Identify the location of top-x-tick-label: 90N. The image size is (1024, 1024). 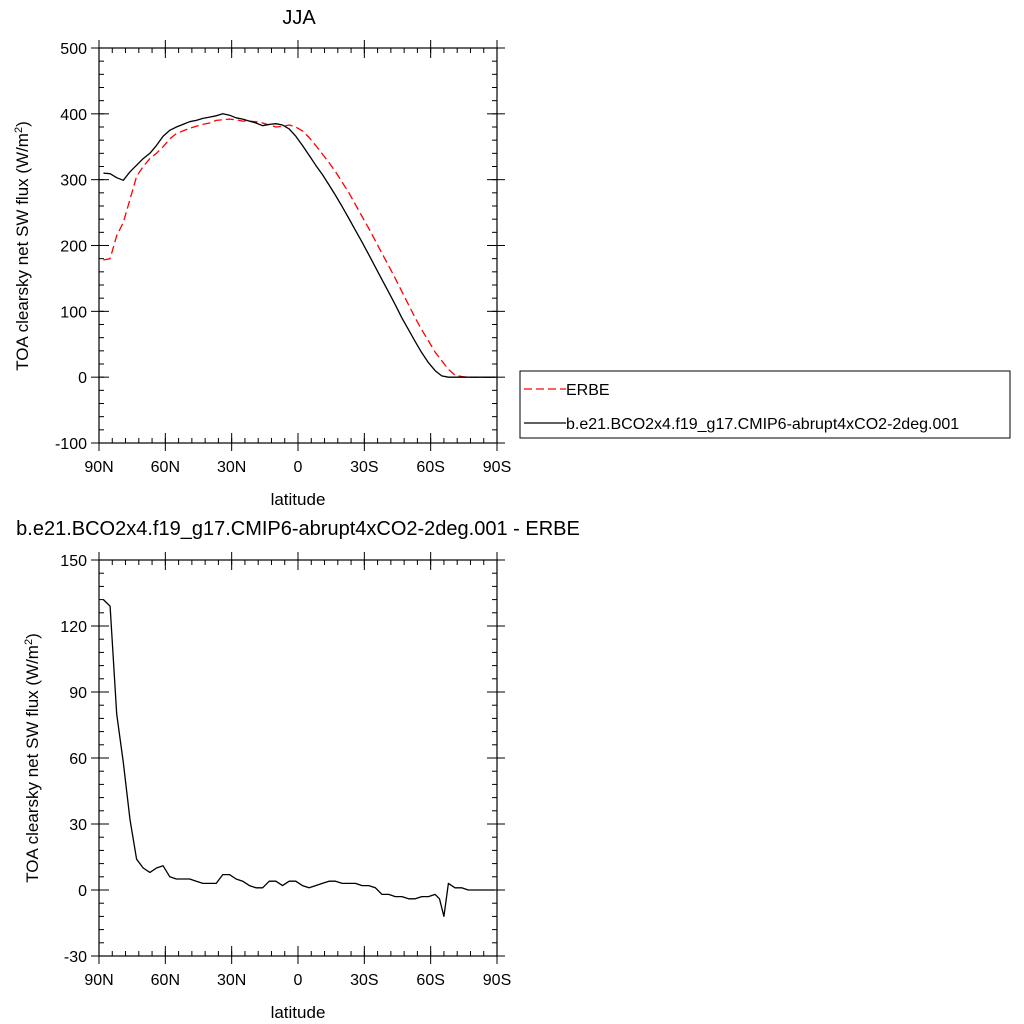
(98, 467).